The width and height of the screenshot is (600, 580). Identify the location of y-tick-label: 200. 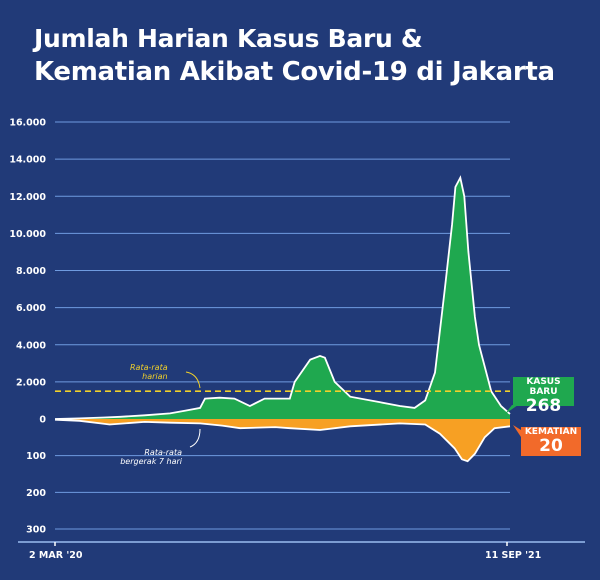
(36, 493).